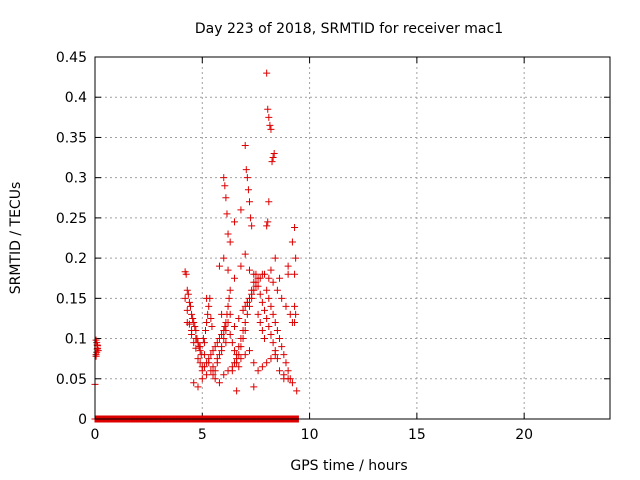 Image resolution: width=640 pixels, height=480 pixels. I want to click on y-tick-label: 0.4, so click(76, 98).